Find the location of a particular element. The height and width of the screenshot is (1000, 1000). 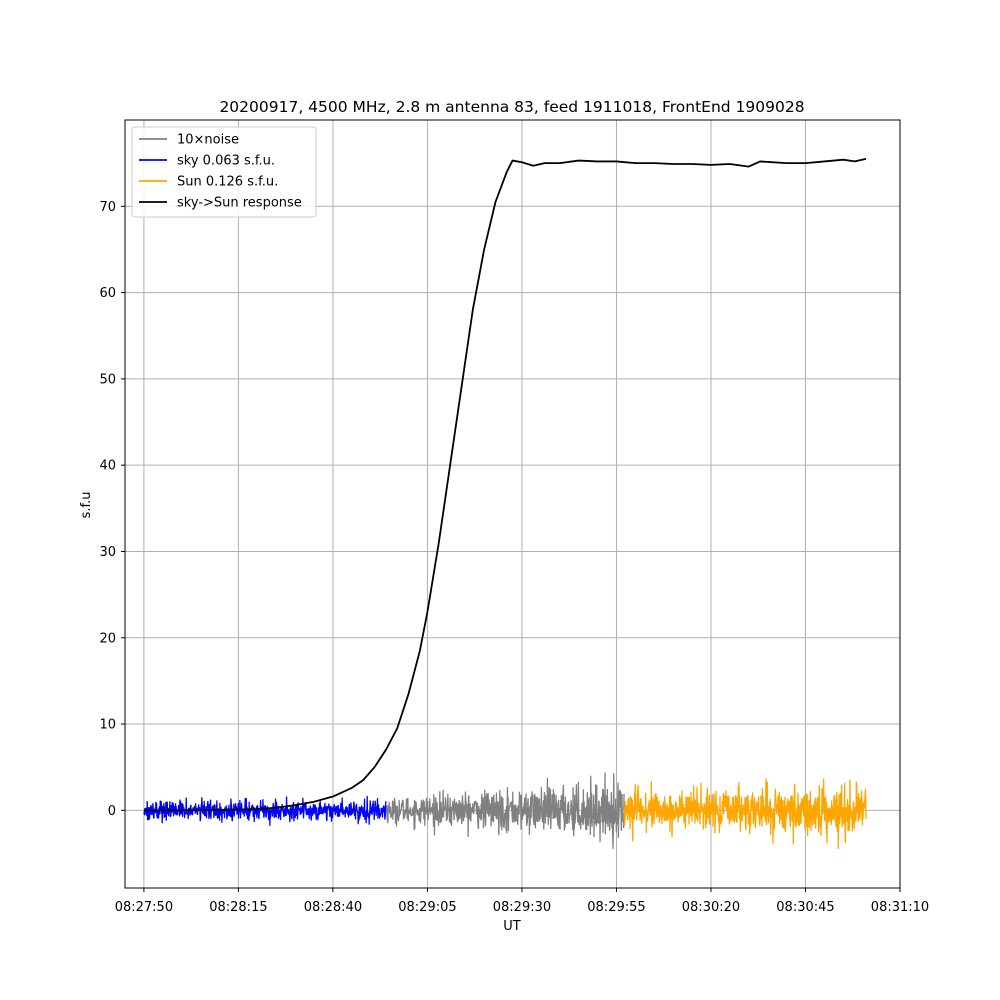

legend-box is located at coordinates (224, 172).